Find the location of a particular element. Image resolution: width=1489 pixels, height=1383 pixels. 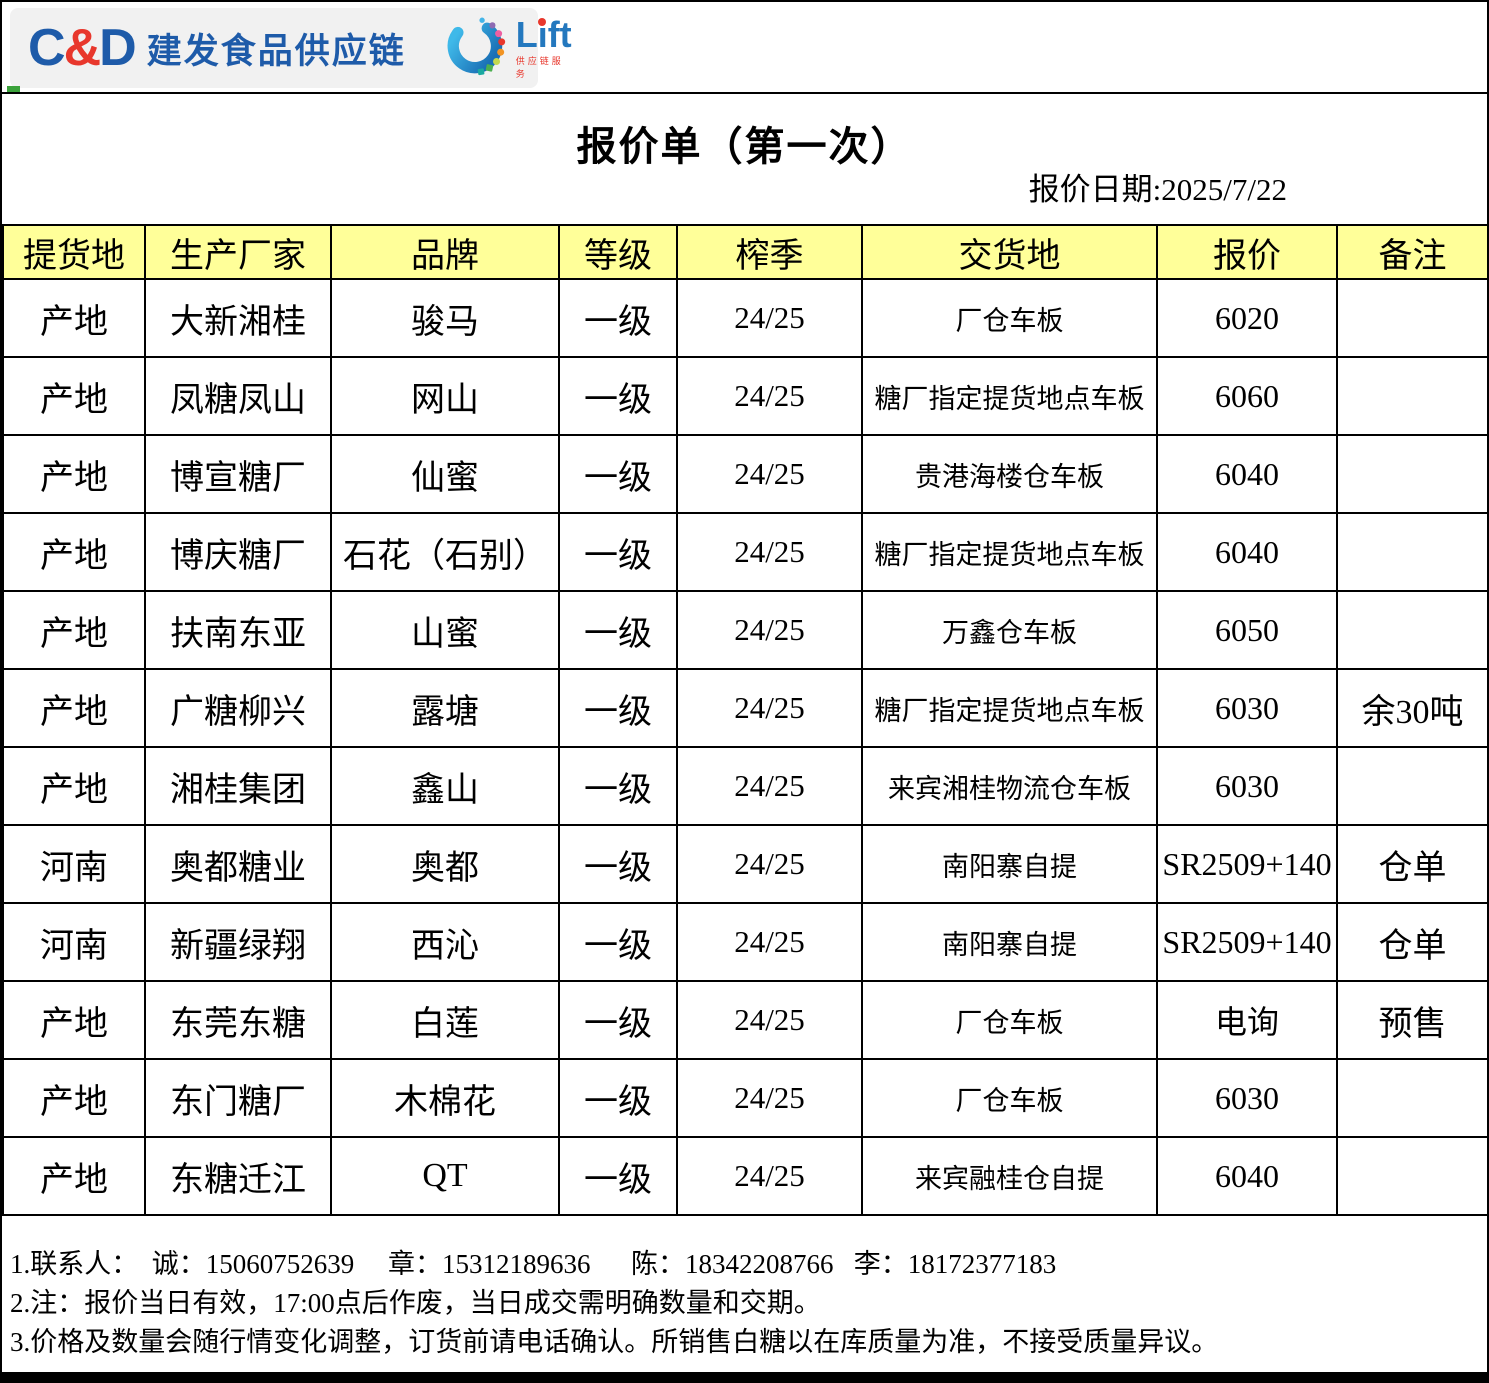

cell-delivery: 万鑫仓车板 is located at coordinates (1009, 630).